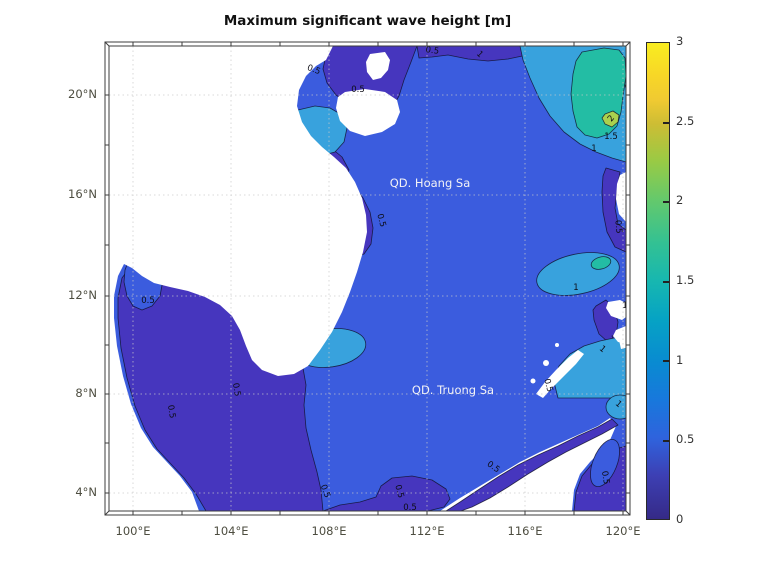 This screenshot has height=583, width=778. Describe the element at coordinates (658, 281) in the screenshot. I see `colorbar` at that location.